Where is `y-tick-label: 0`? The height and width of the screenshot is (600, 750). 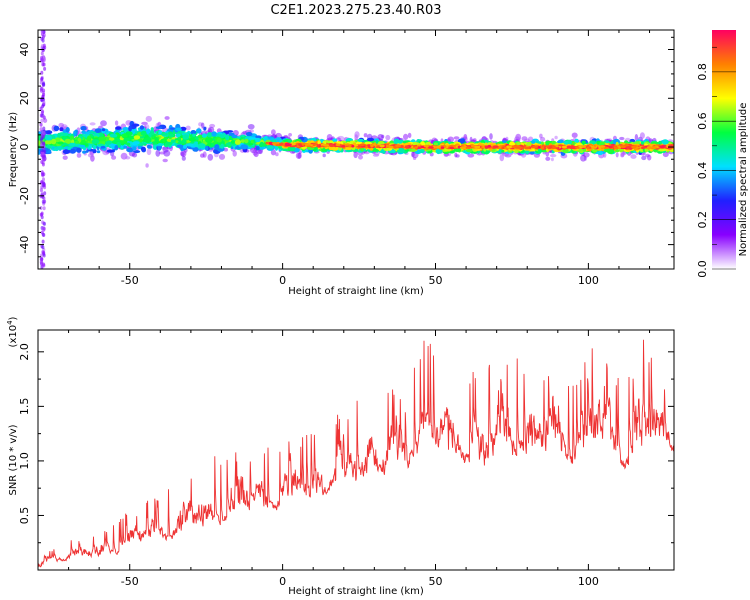
y-tick-label: 0 is located at coordinates (24, 147).